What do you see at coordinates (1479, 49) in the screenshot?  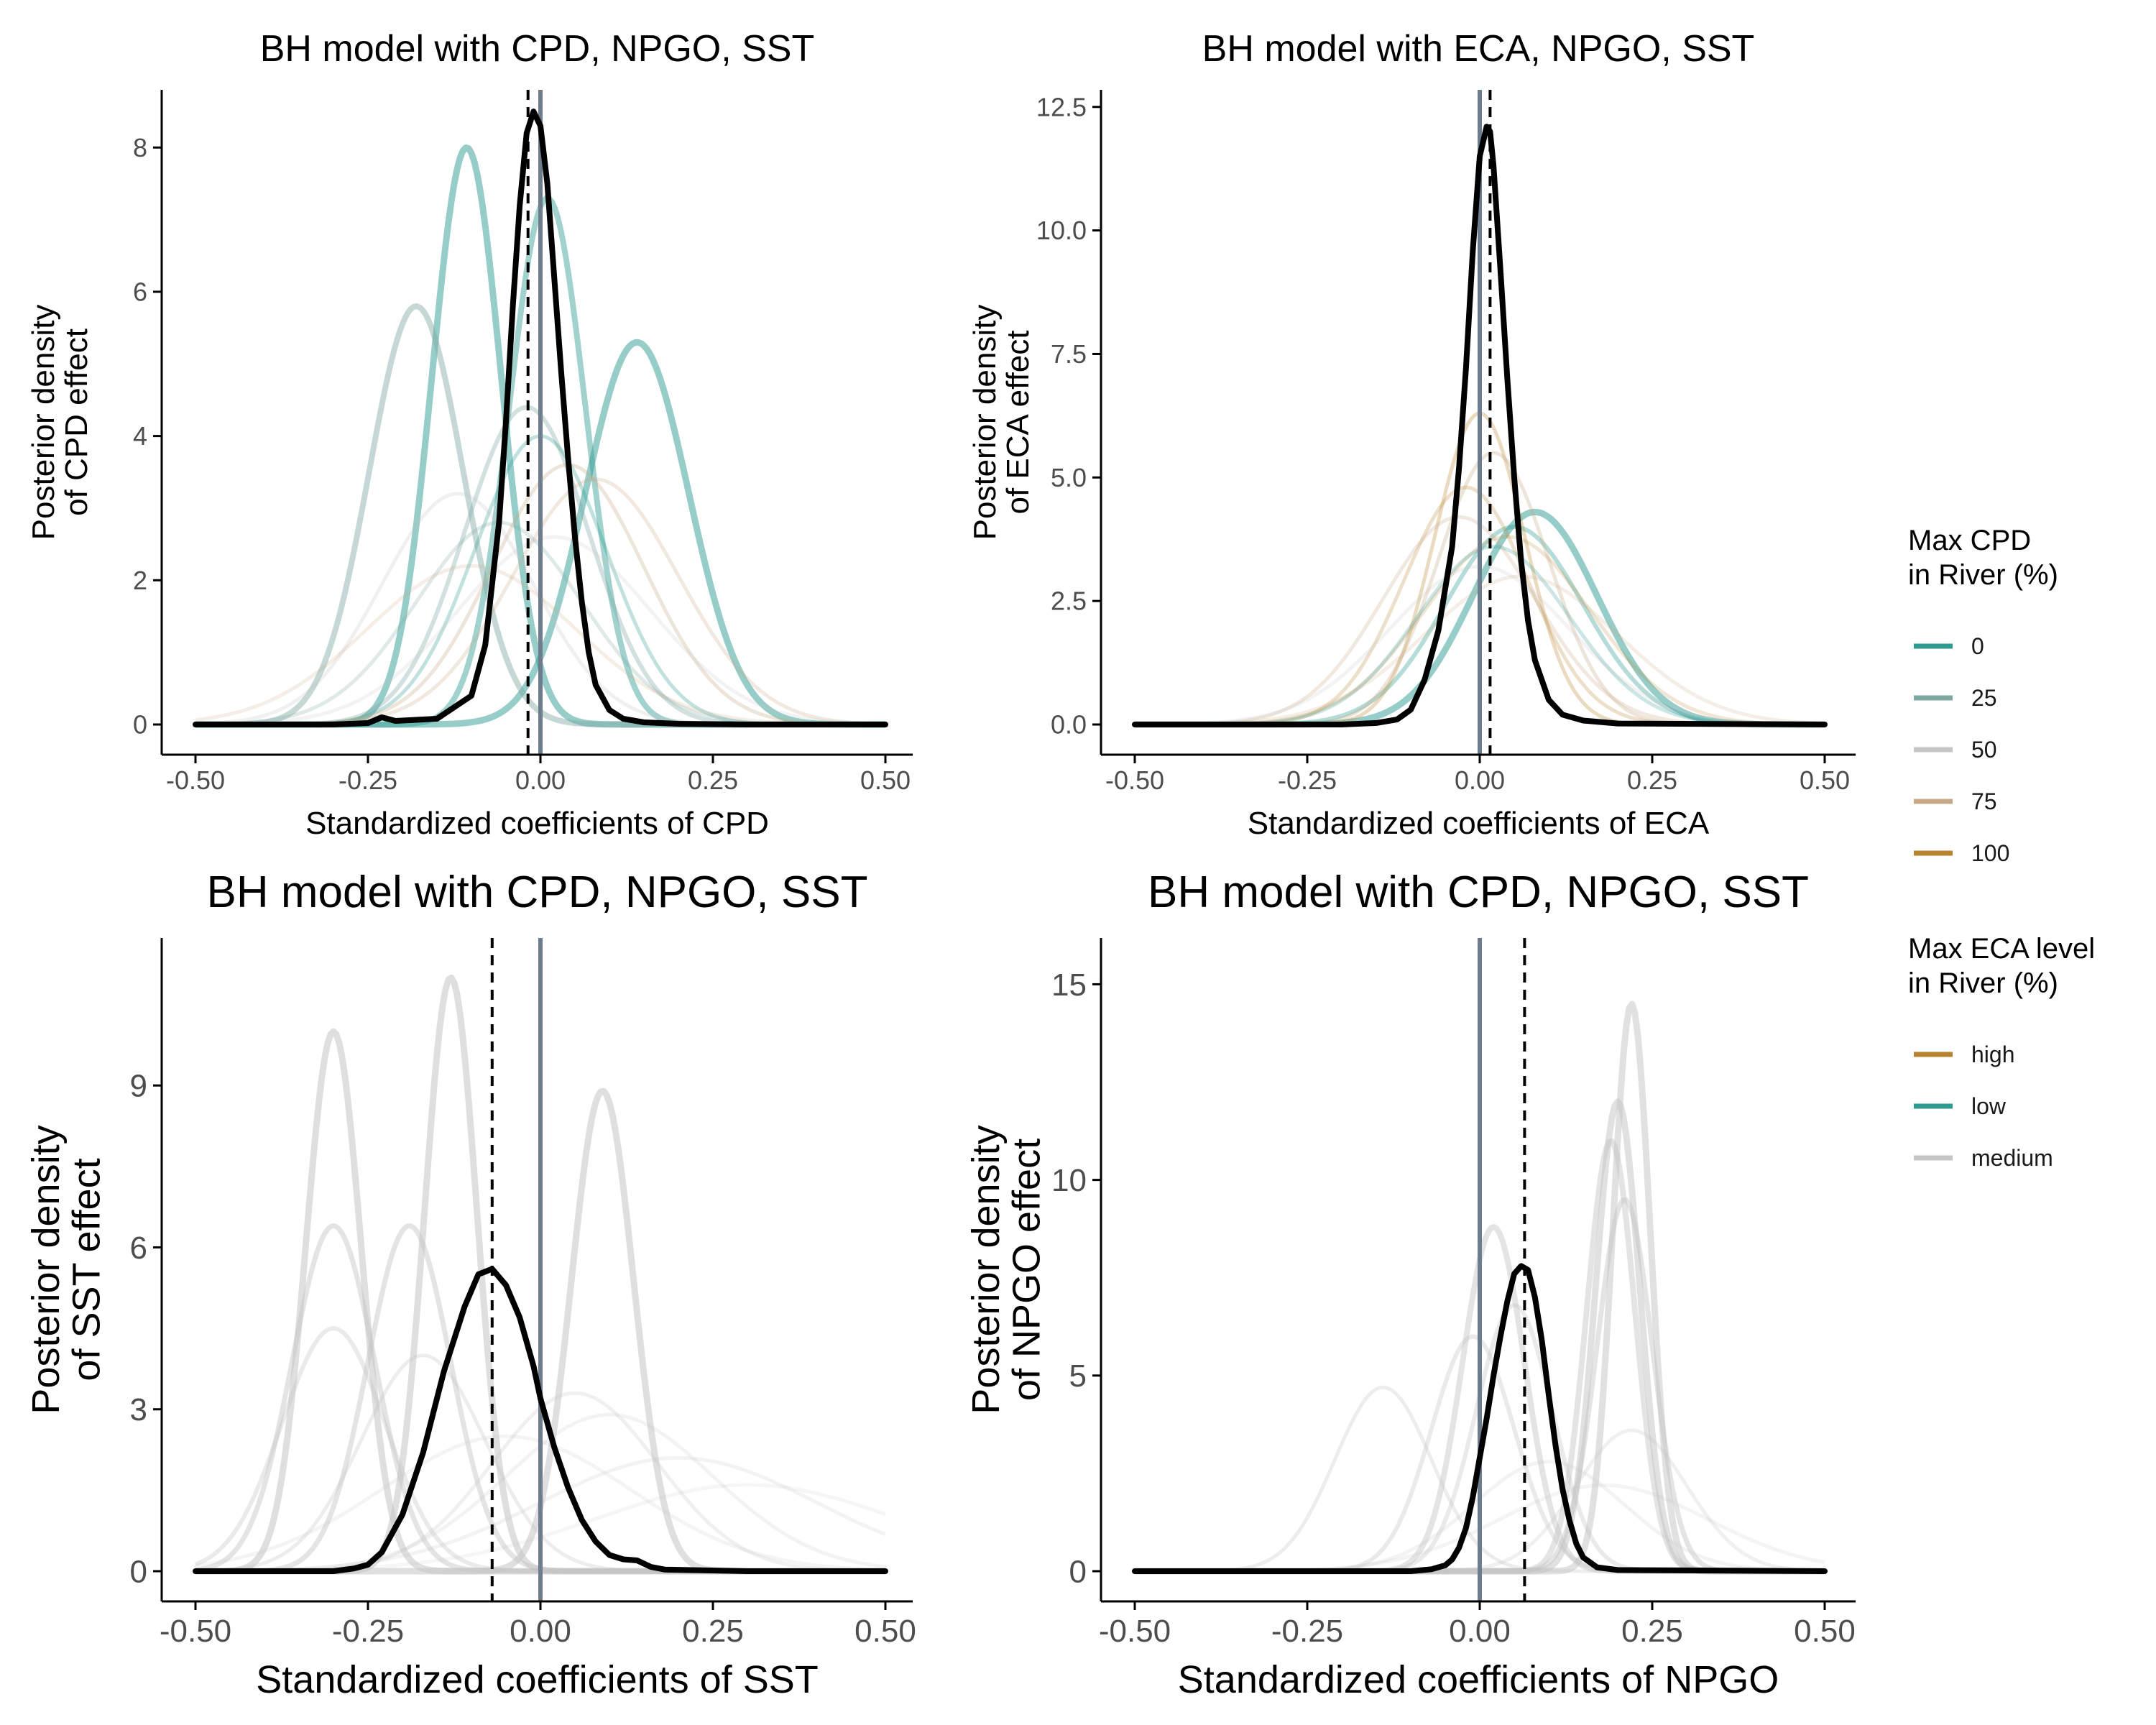 I see `chart-title: BH model with ECA, NPGO, SST` at bounding box center [1479, 49].